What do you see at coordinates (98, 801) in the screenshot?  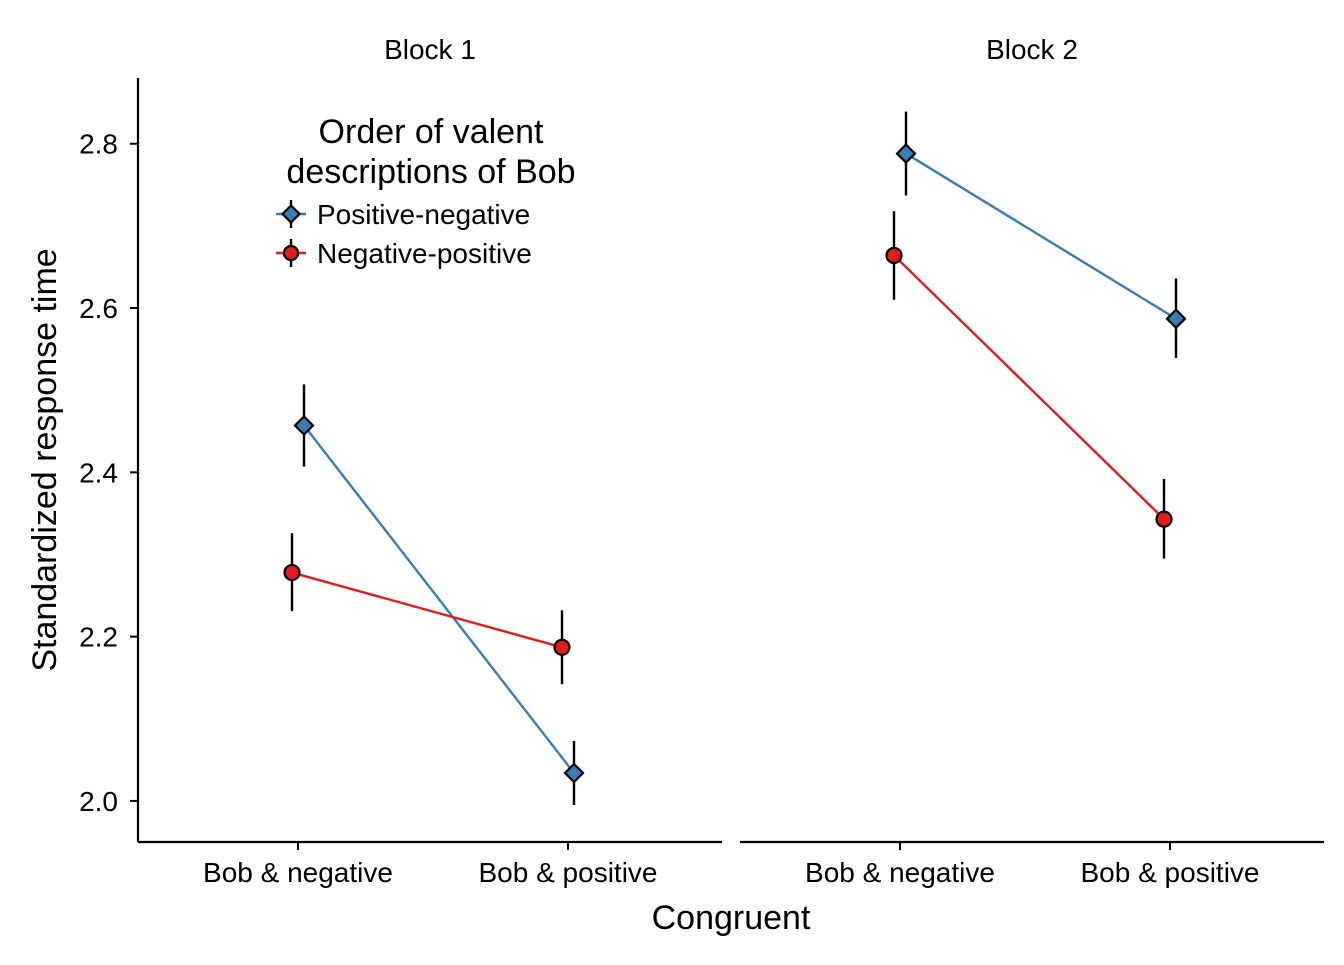 I see `y-tick-label: 2.0` at bounding box center [98, 801].